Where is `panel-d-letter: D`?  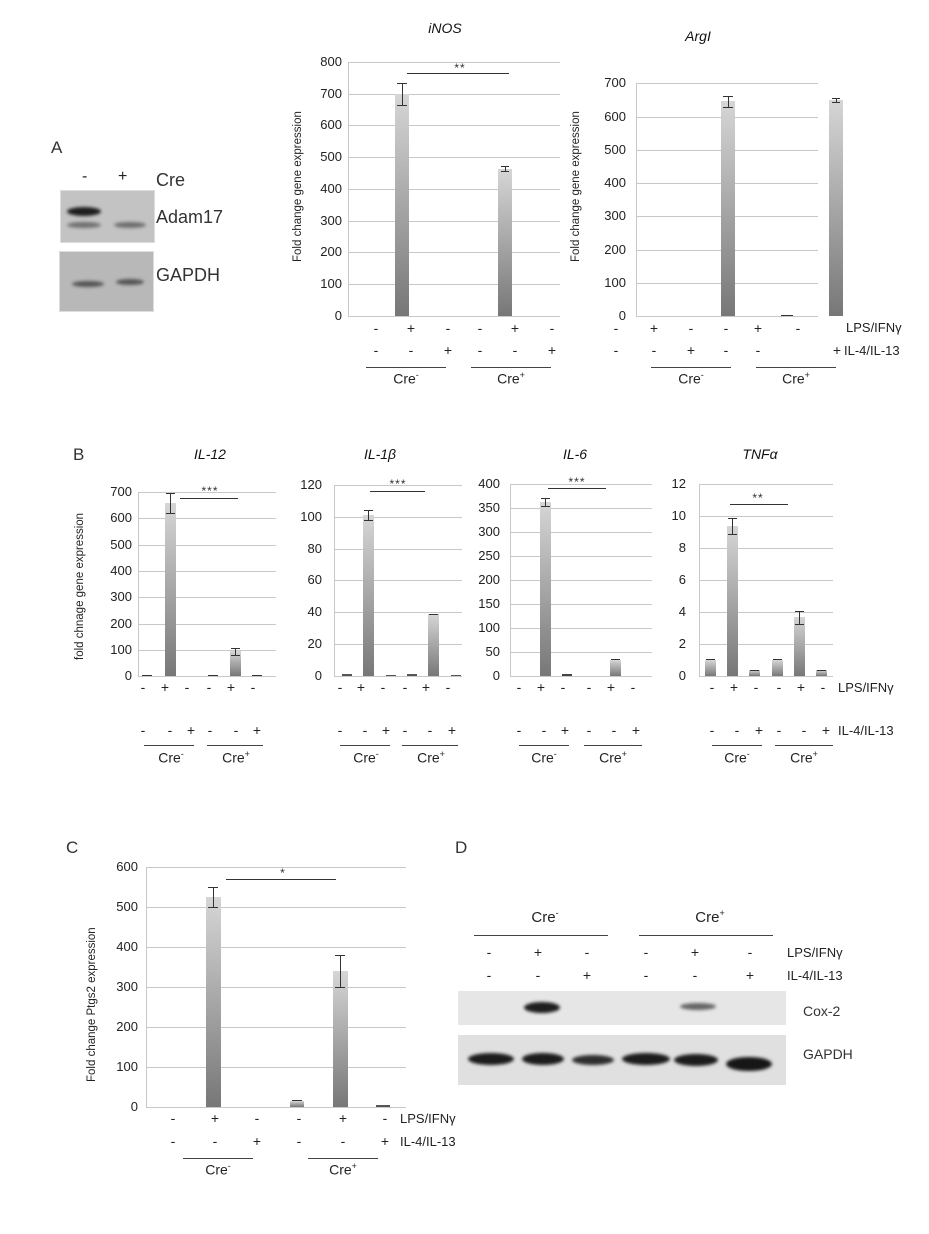 panel-d-letter: D is located at coordinates (461, 847).